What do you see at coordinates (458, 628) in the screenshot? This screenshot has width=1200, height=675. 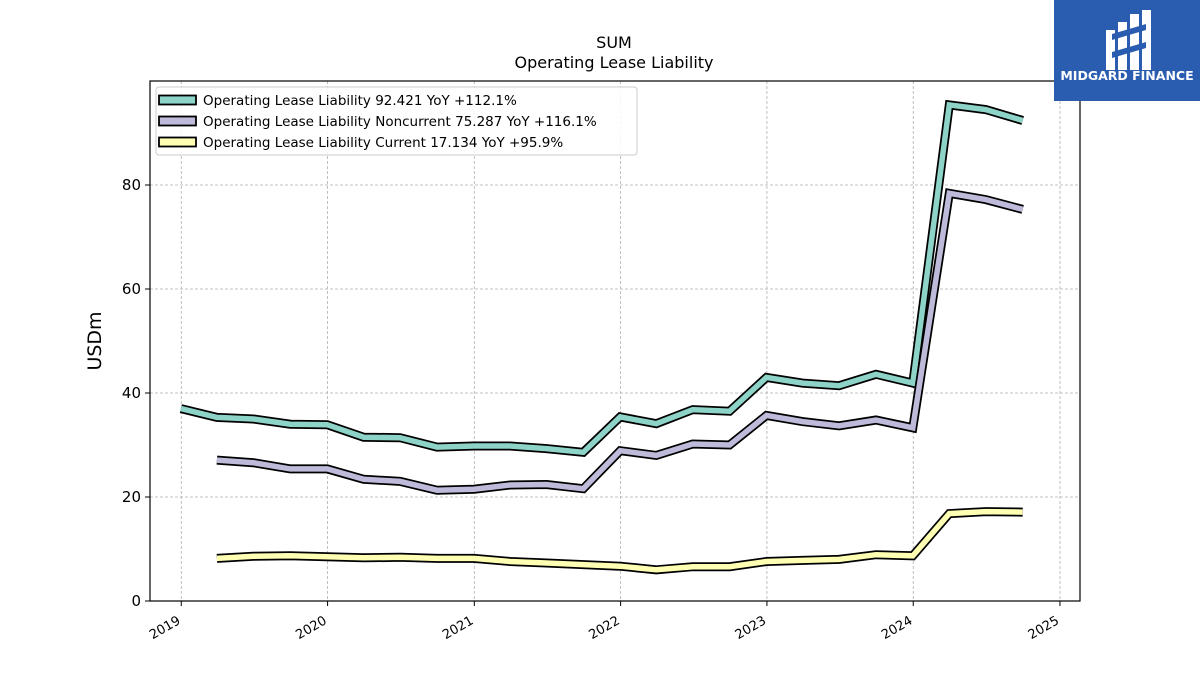 I see `x-tick-label: 2021` at bounding box center [458, 628].